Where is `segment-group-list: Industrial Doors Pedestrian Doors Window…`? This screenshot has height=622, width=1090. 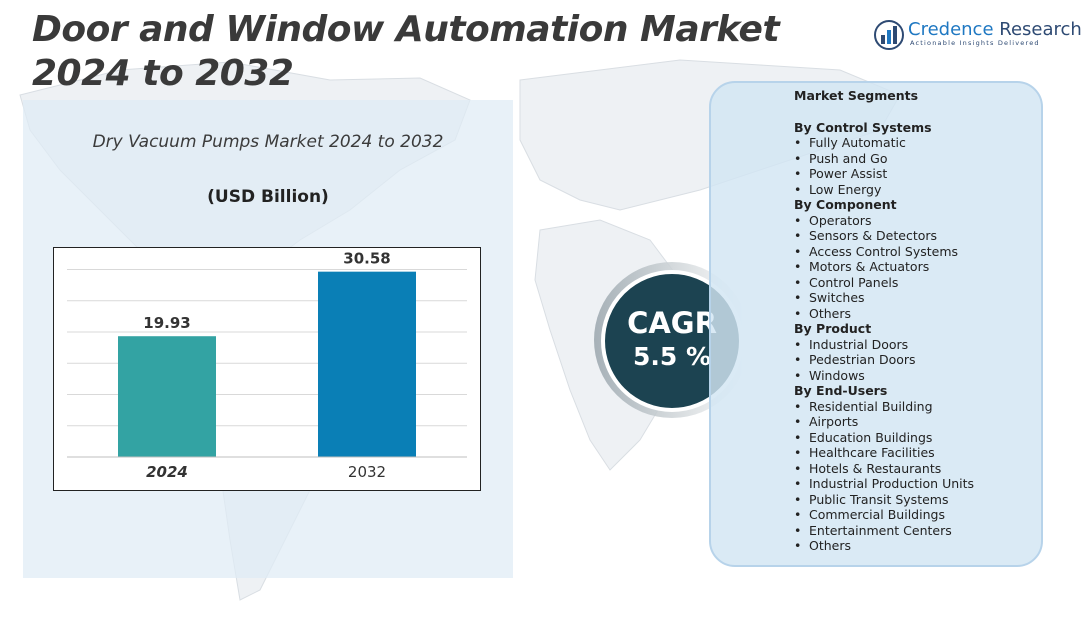
segment-group-list: Industrial Doors Pedestrian Doors Window… is located at coordinates (929, 360).